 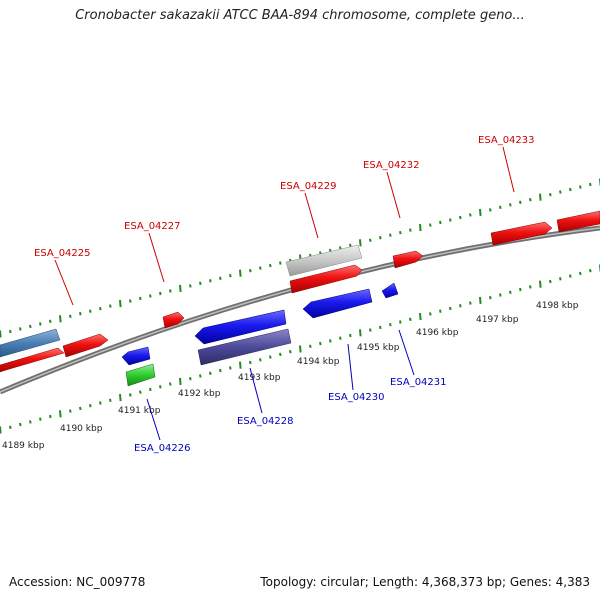 What do you see at coordinates (259, 378) in the screenshot?
I see `scale-label-4193: 4193 kbp` at bounding box center [259, 378].